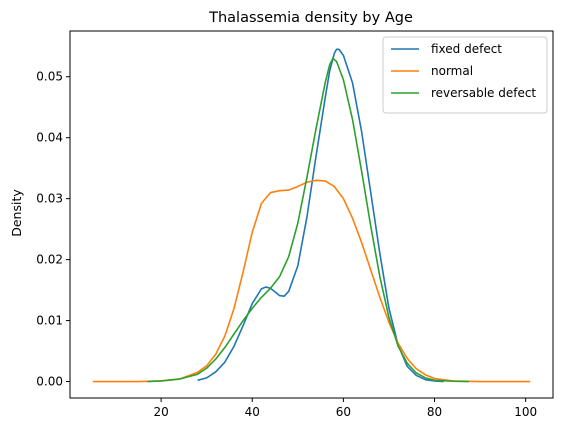  What do you see at coordinates (49, 199) in the screenshot?
I see `y-tick-label: 0.03` at bounding box center [49, 199].